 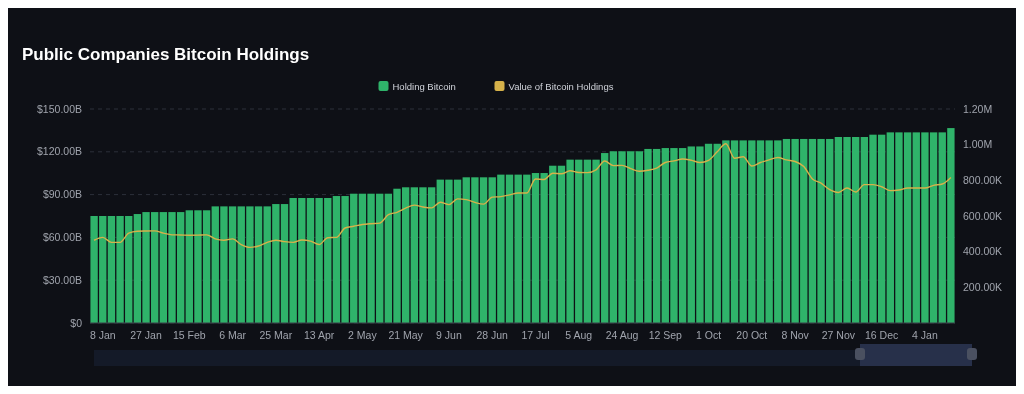 What do you see at coordinates (102, 335) in the screenshot?
I see `x-tick-label: 8 Jan` at bounding box center [102, 335].